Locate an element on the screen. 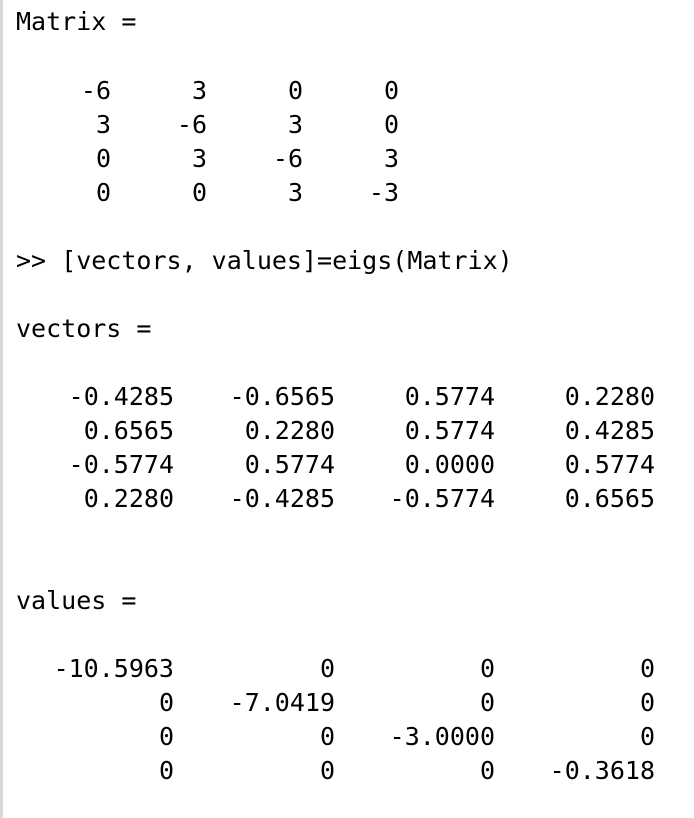  values-cell: -3.0000 is located at coordinates (442, 736).